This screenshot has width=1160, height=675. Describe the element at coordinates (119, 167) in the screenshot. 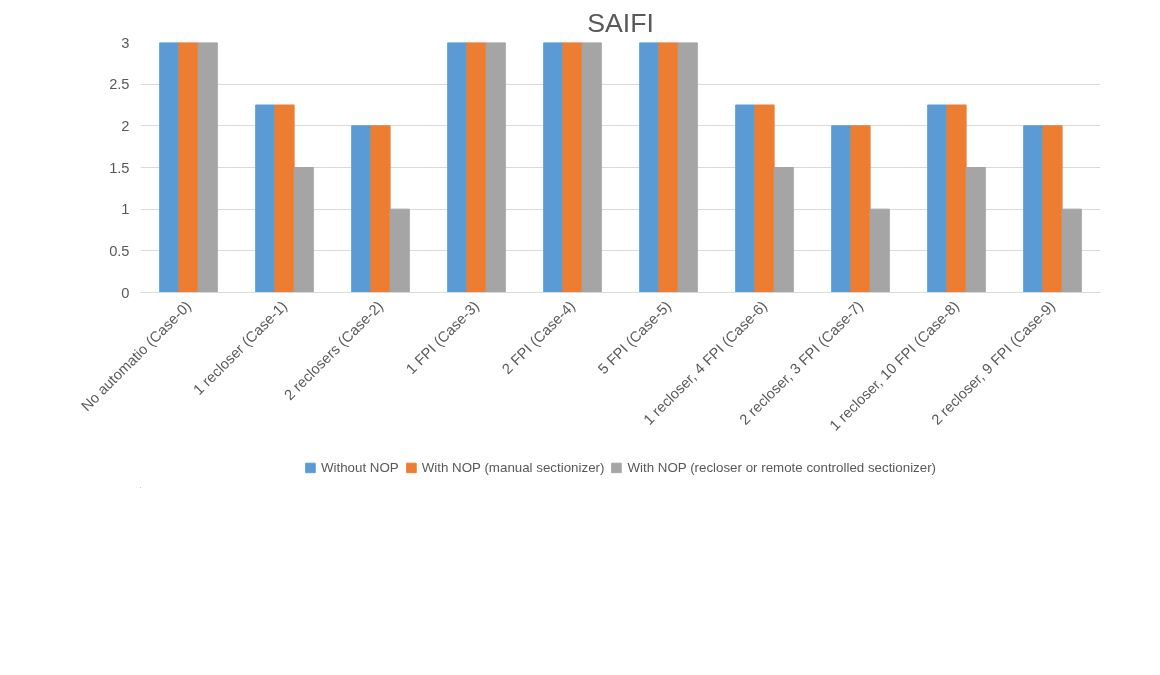

I see `y-tick-label: 1.5` at that location.